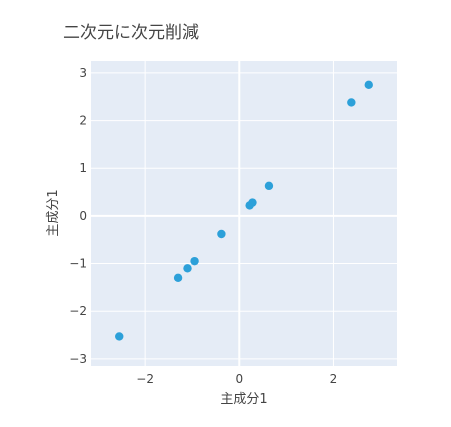  I want to click on y-tick-label: 3, so click(83, 73).